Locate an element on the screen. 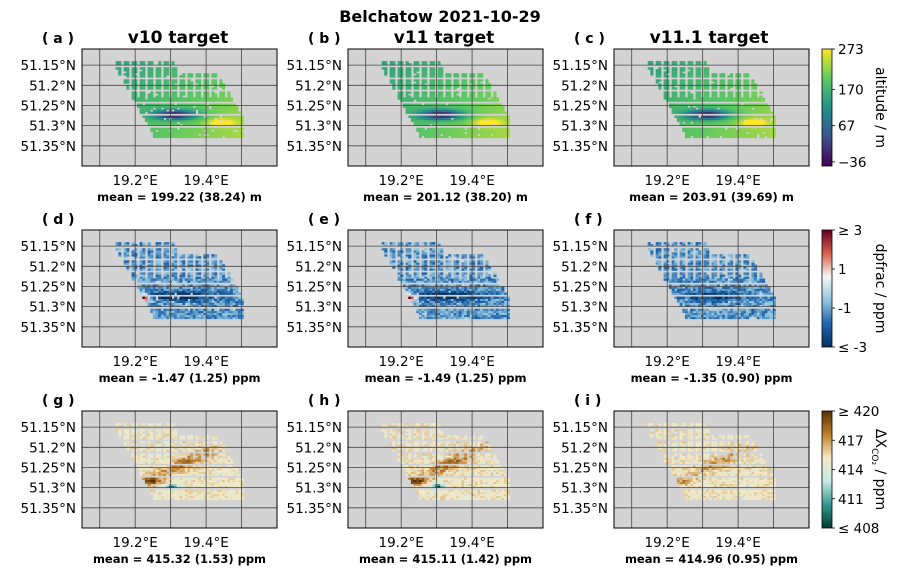 Image resolution: width=904 pixels, height=570 pixels. y-tick-label: 51.25°N is located at coordinates (49, 106).